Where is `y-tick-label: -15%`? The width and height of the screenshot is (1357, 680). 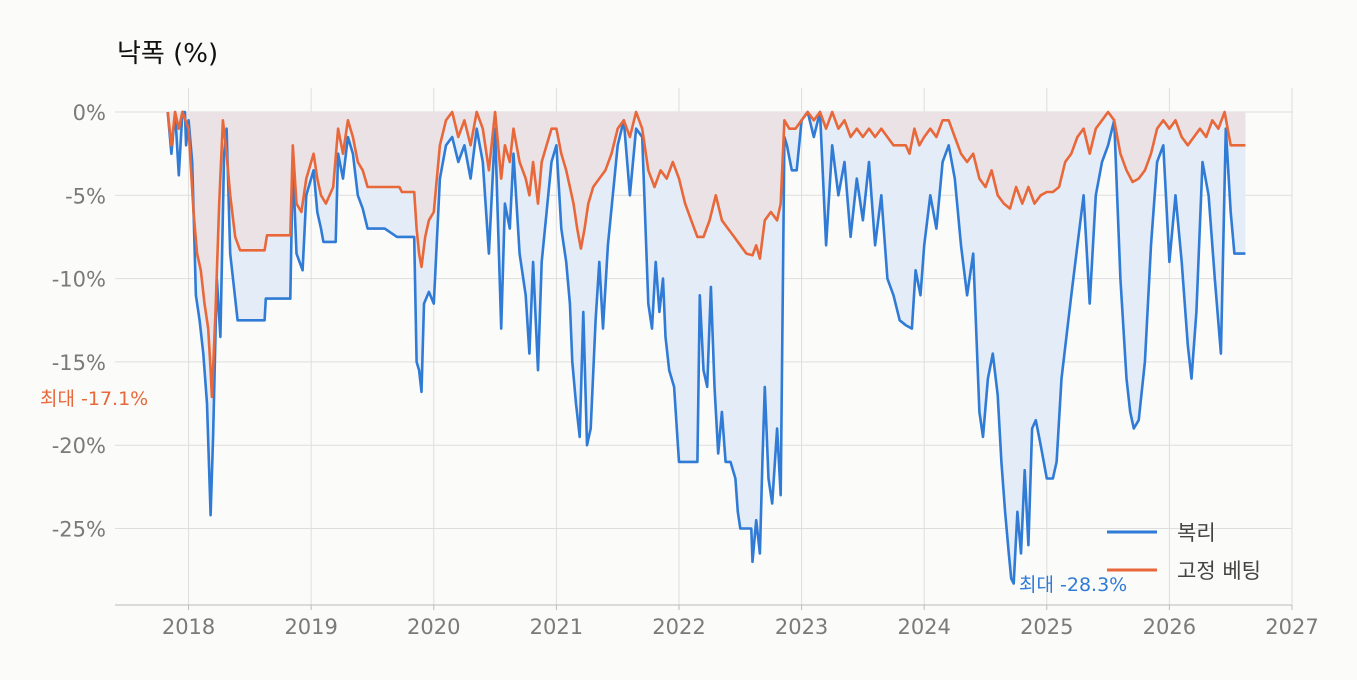
y-tick-label: -15% is located at coordinates (79, 363).